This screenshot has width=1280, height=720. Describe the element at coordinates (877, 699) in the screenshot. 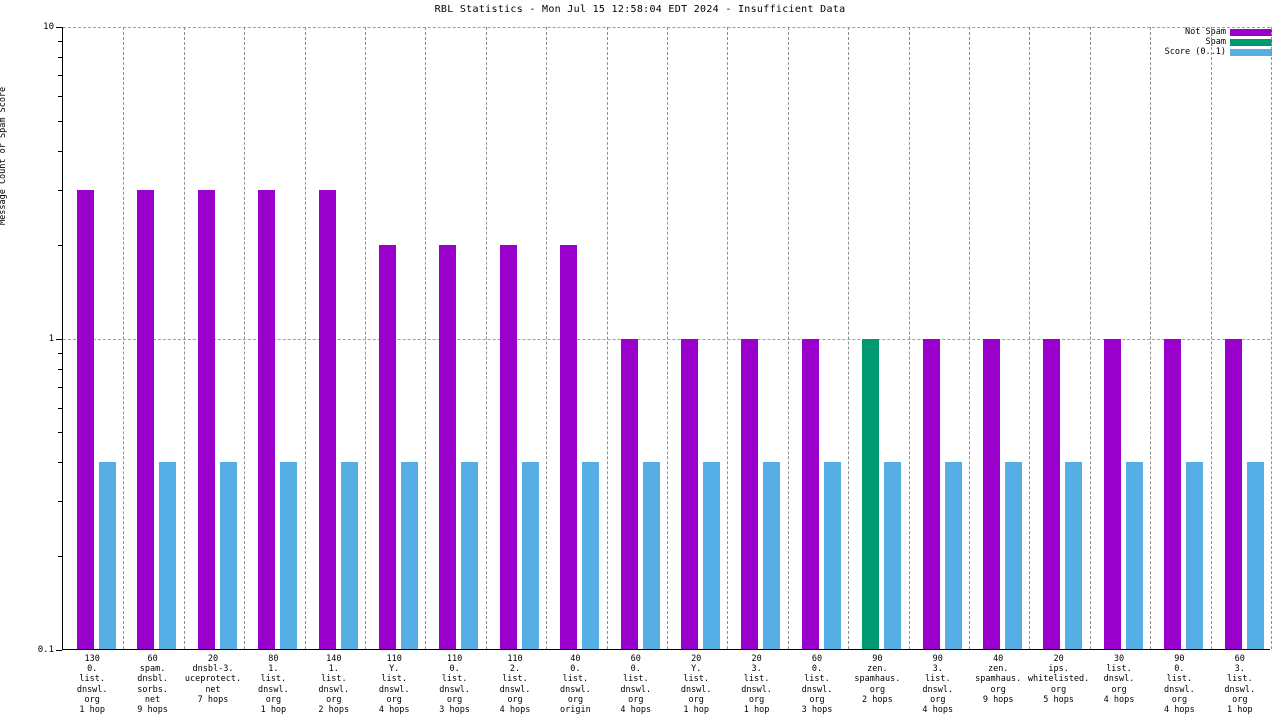

I see `x-axis-tick-label-line: 2 hops` at that location.